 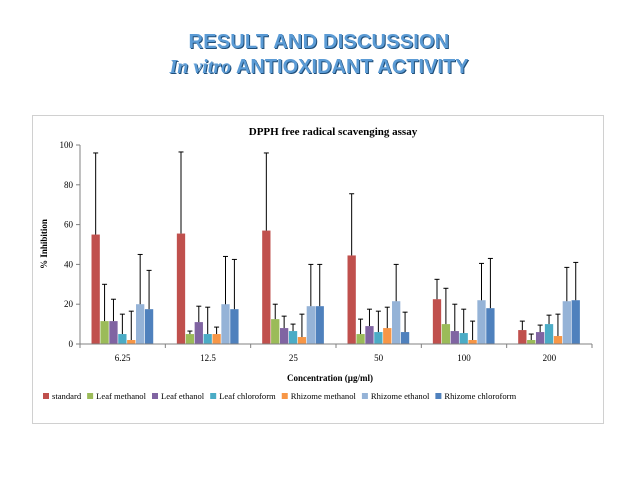 I want to click on legend-label: Leaf methanol, so click(x=121, y=396).